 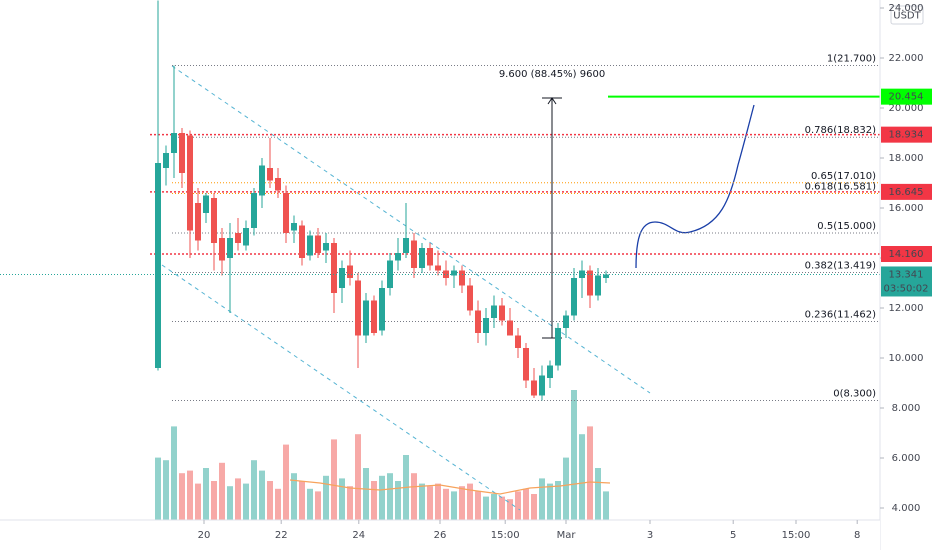 I want to click on fib-label: 0.786(18.832), so click(x=841, y=130).